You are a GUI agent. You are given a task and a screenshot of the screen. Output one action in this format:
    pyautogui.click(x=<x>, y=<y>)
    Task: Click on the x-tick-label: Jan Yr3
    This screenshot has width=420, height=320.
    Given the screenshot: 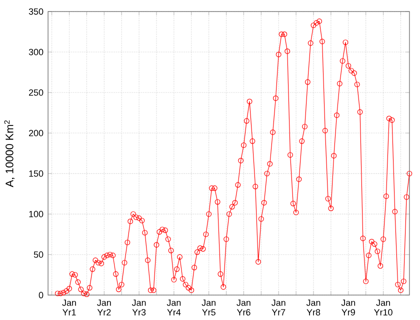 What is the action you would take?
    pyautogui.click(x=139, y=308)
    